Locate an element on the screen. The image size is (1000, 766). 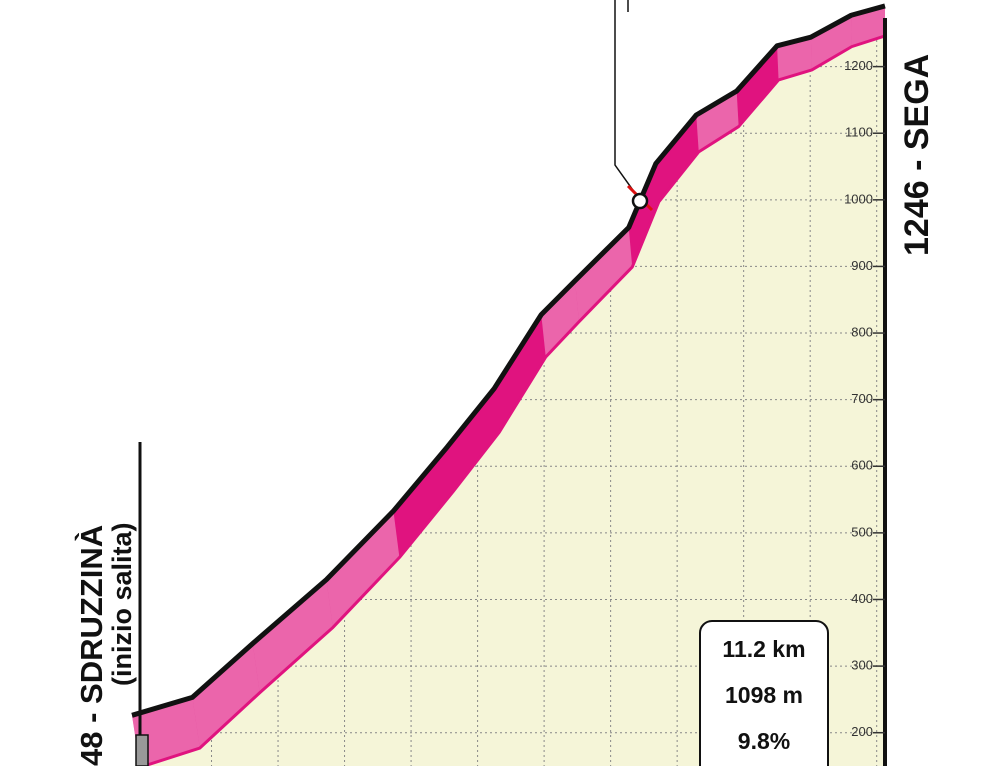
y-tick-label: 1200 is located at coordinates (858, 65).